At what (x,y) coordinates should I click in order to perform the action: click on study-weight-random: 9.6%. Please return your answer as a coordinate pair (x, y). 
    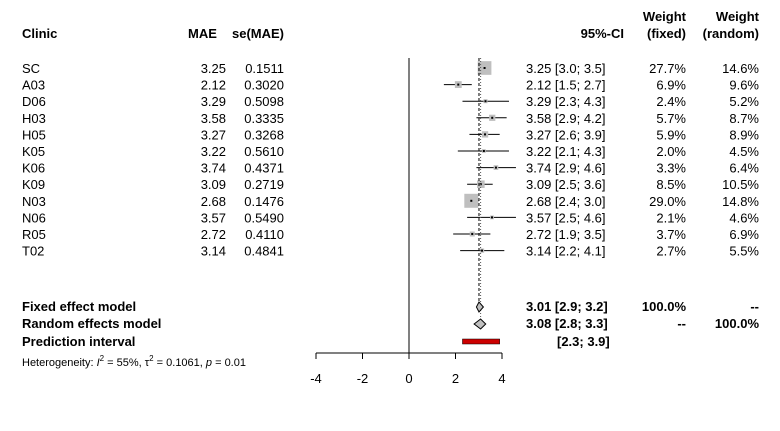
    Looking at the image, I should click on (744, 85).